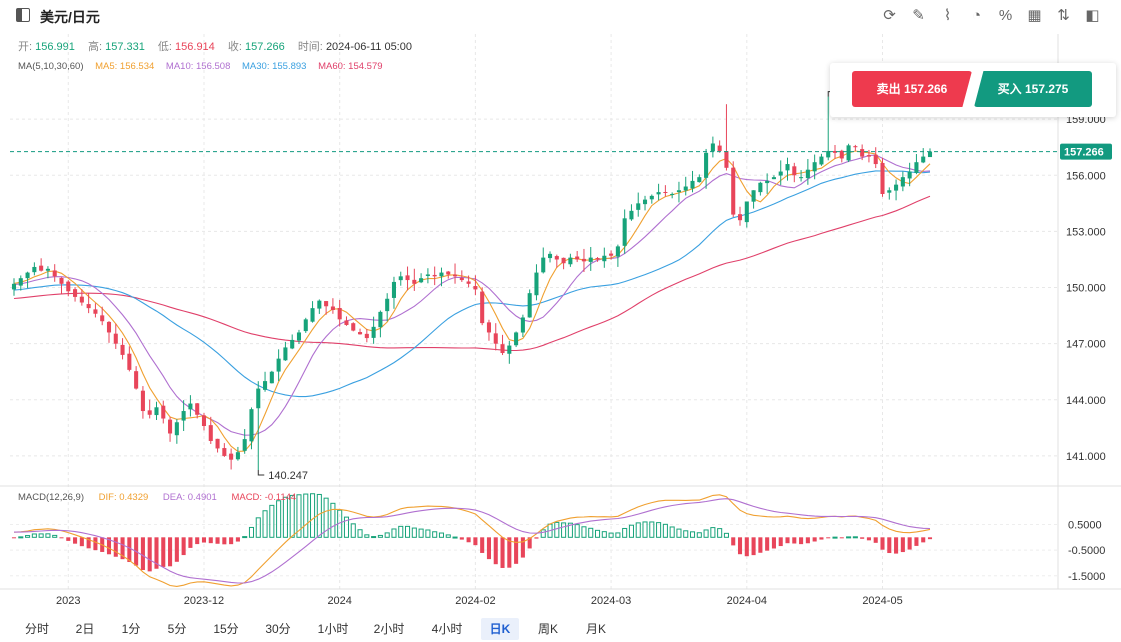  Describe the element at coordinates (1092, 15) in the screenshot. I see `panel-icon: ◧` at that location.